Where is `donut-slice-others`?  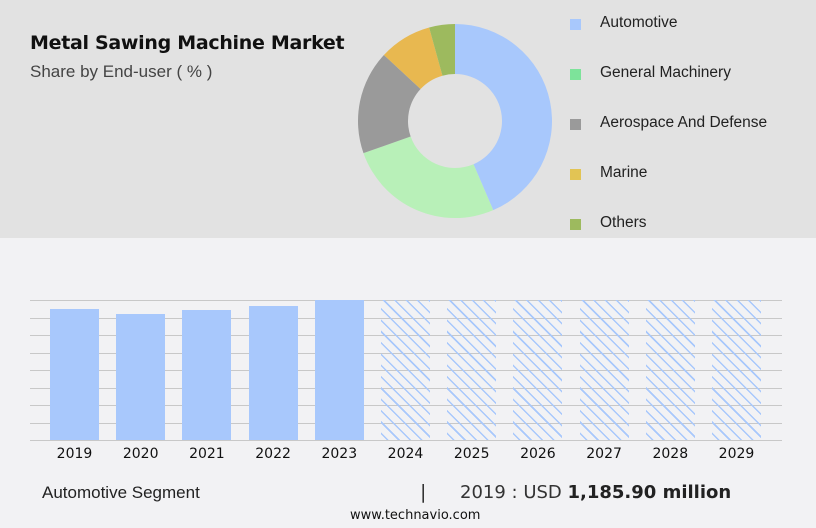
donut-slice-others is located at coordinates (442, 50).